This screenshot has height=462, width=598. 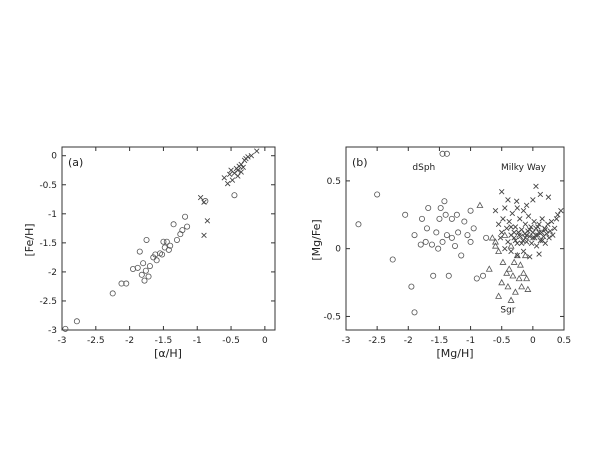 I want to click on panel-label-a: (a), so click(x=75, y=162).